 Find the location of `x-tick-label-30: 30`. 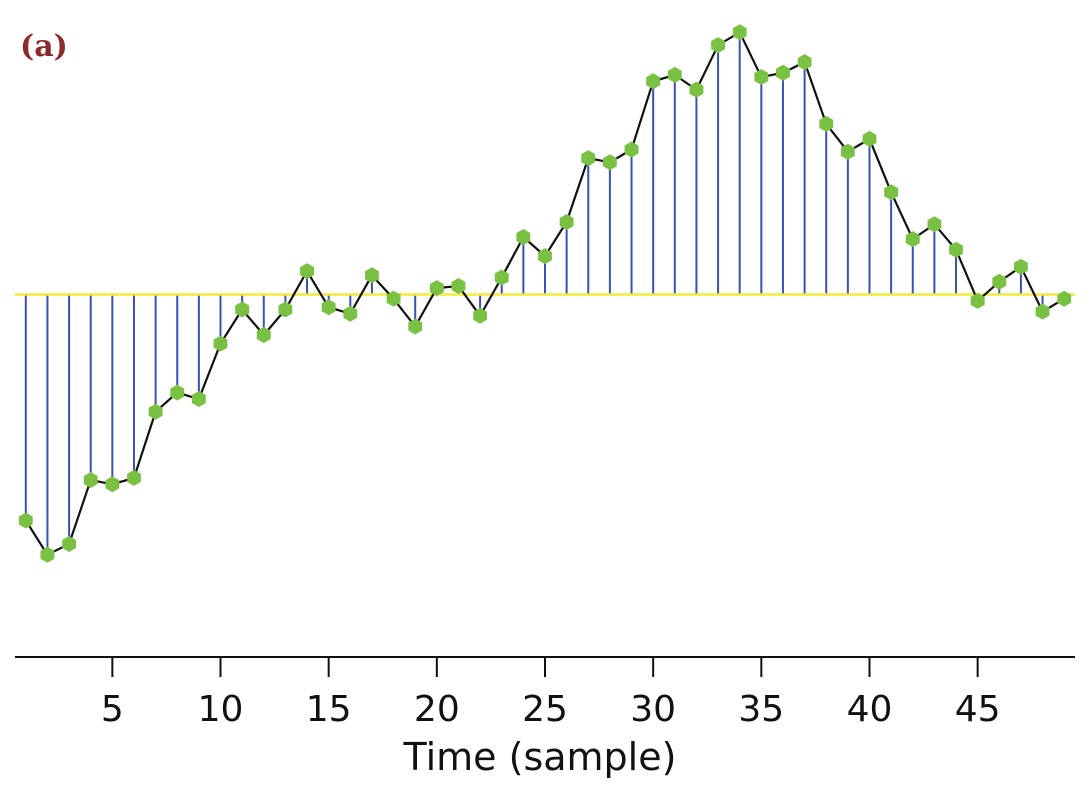

x-tick-label-30: 30 is located at coordinates (653, 709).